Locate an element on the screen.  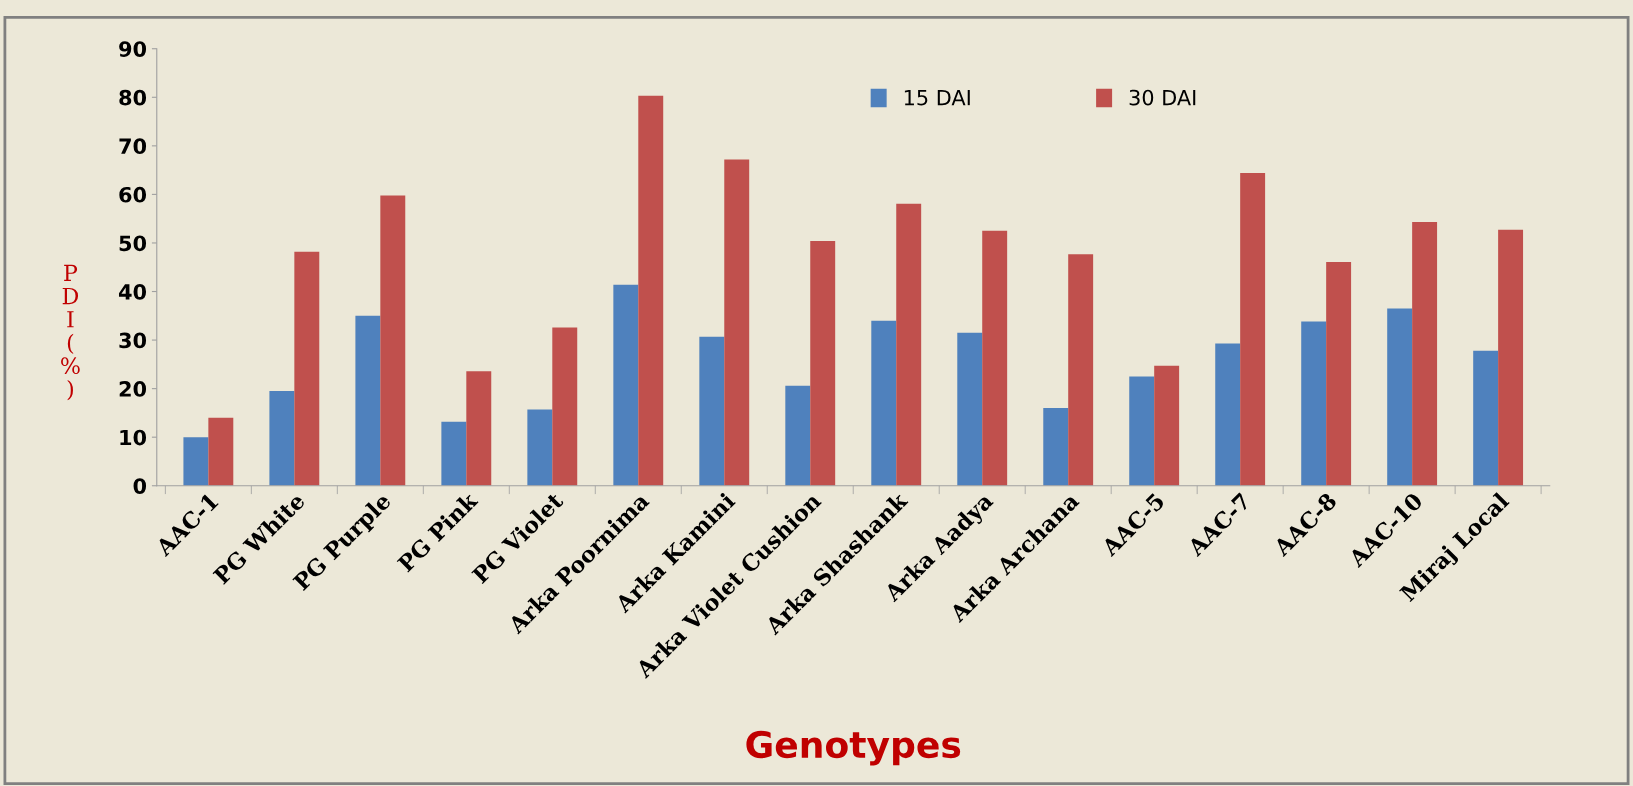
y-tick-label: 70 is located at coordinates (133, 146).